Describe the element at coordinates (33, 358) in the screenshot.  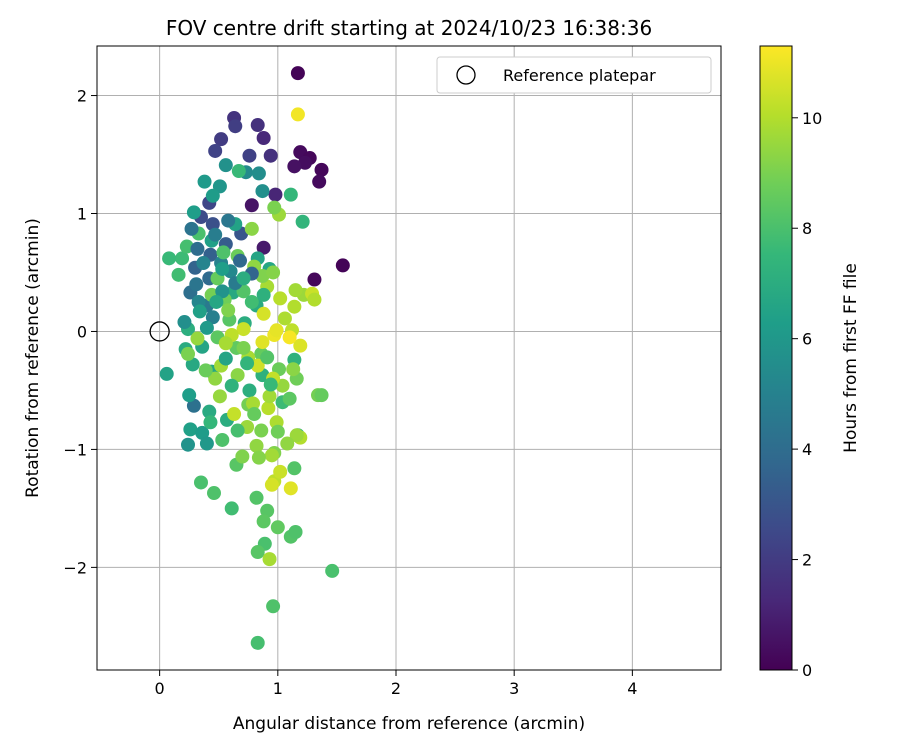
I see `y-axis-label: Rotation from reference (arcmin)` at that location.